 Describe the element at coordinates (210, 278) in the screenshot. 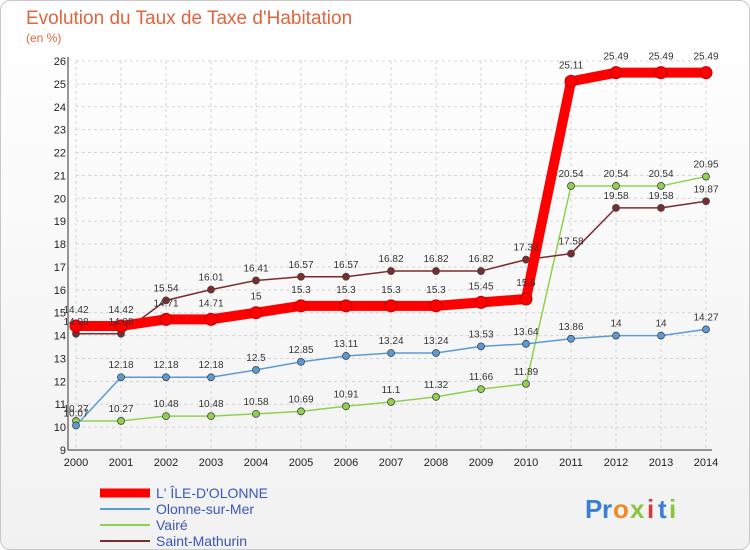

I see `data-label: 16.01` at that location.